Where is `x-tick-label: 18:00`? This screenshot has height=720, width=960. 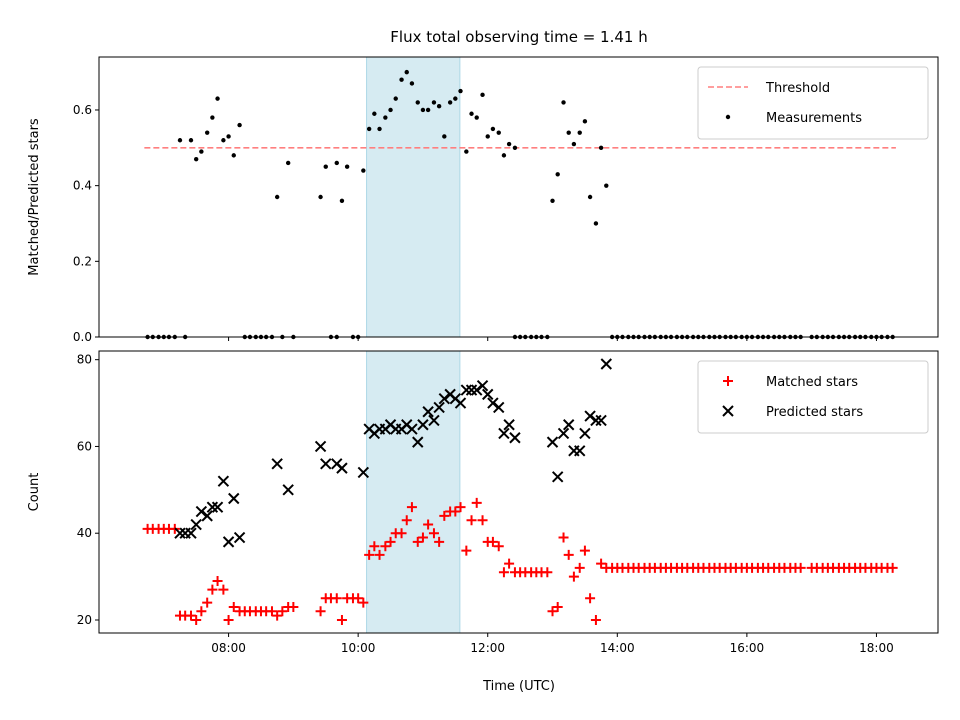
x-tick-label: 18:00 is located at coordinates (876, 648).